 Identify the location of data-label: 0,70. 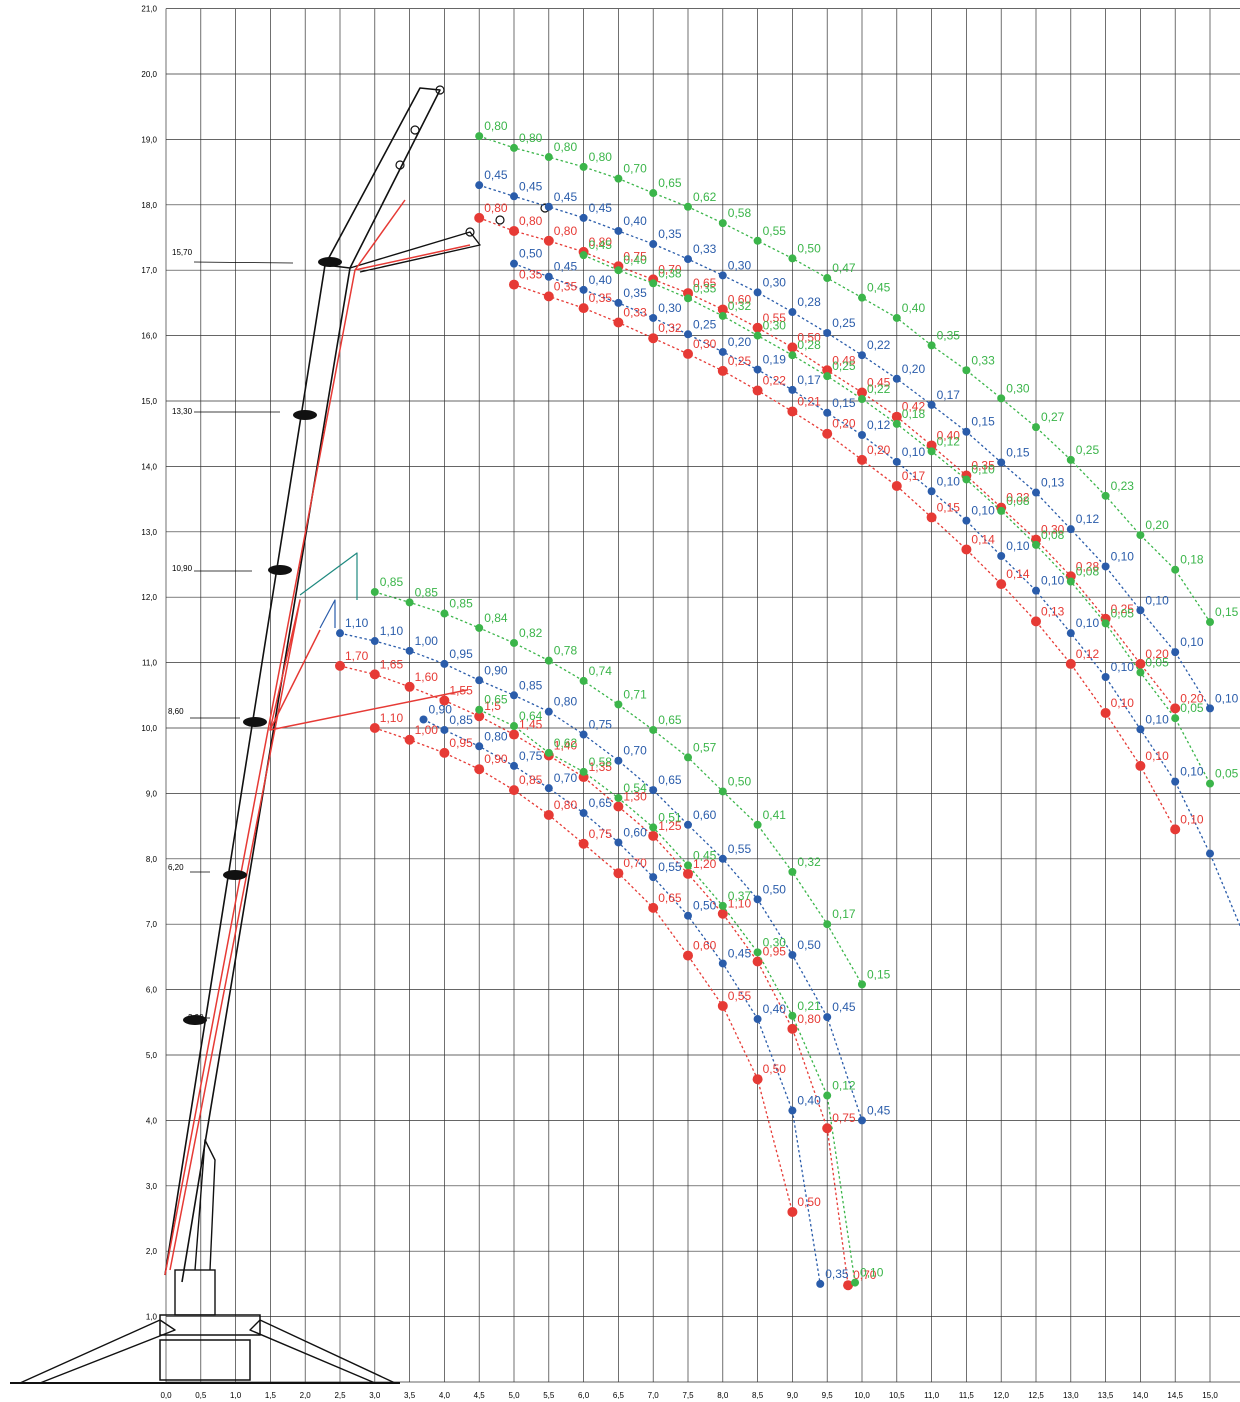
(865, 1275).